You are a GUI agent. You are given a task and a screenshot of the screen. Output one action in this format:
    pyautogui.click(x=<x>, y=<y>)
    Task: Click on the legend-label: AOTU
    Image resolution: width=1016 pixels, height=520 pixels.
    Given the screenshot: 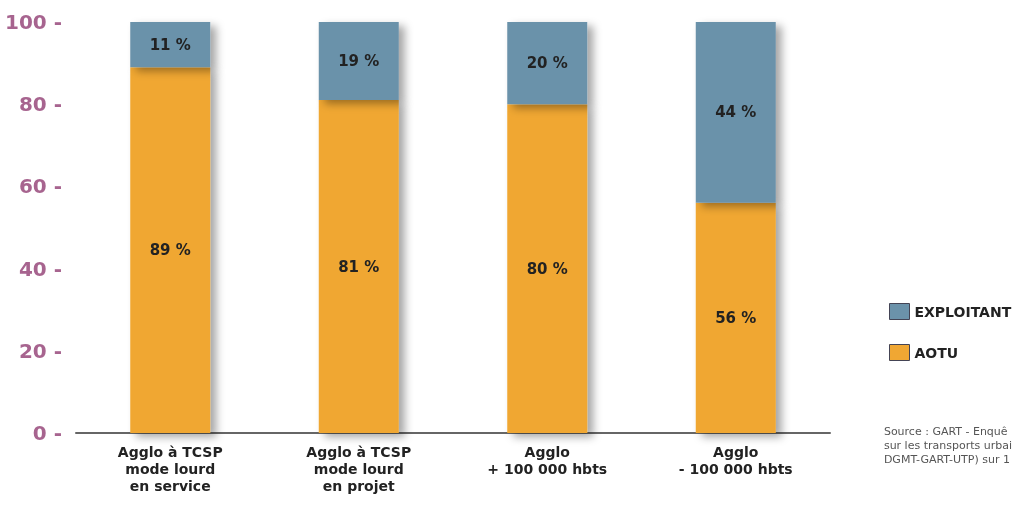 What is the action you would take?
    pyautogui.click(x=936, y=352)
    